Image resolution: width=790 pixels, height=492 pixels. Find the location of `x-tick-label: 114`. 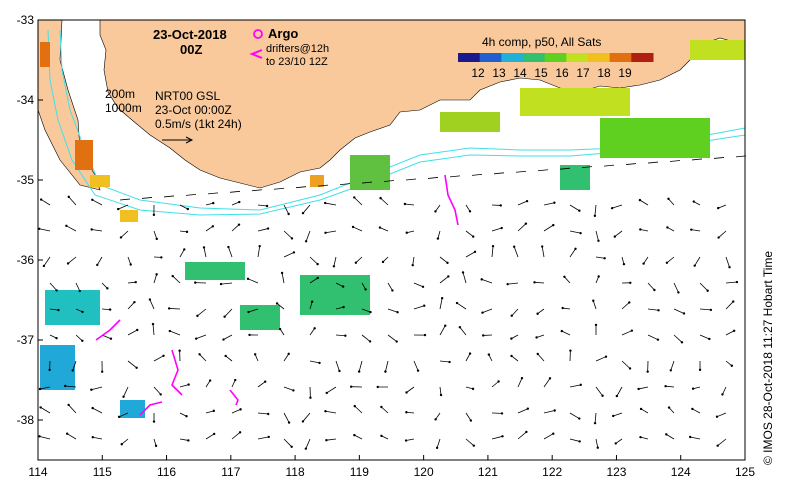

x-tick-label: 114 is located at coordinates (37, 472).